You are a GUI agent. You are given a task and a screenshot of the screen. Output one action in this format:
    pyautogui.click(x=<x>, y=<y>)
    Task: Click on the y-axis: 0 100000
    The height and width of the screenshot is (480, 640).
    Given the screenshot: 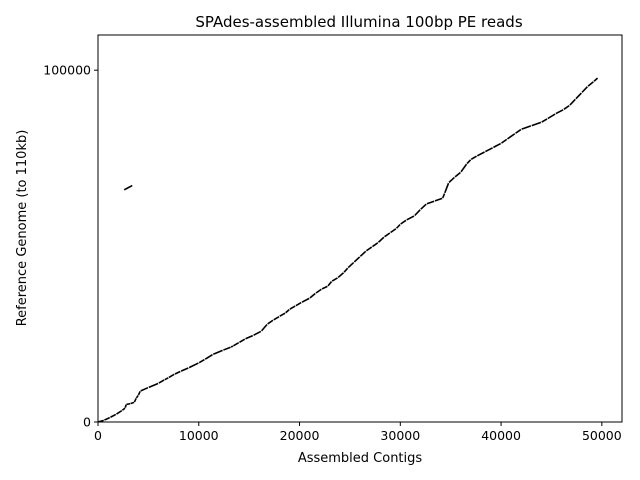 What is the action you would take?
    pyautogui.click(x=70, y=246)
    